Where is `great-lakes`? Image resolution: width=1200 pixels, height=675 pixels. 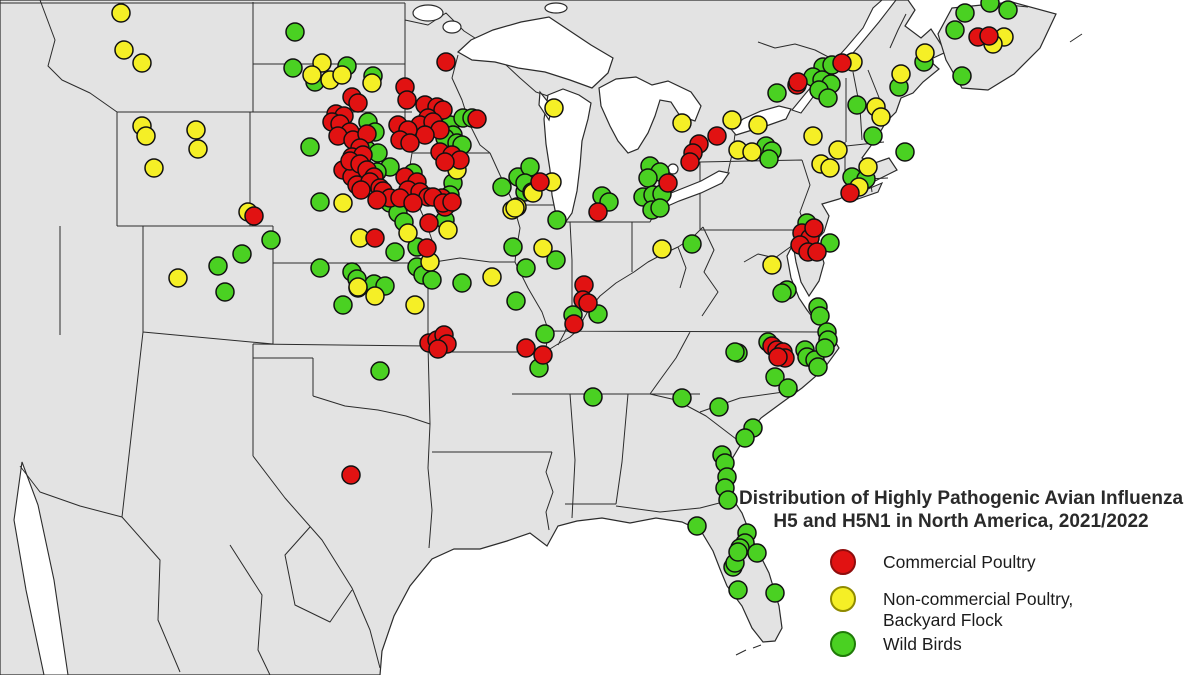 great-lakes is located at coordinates (602, 113).